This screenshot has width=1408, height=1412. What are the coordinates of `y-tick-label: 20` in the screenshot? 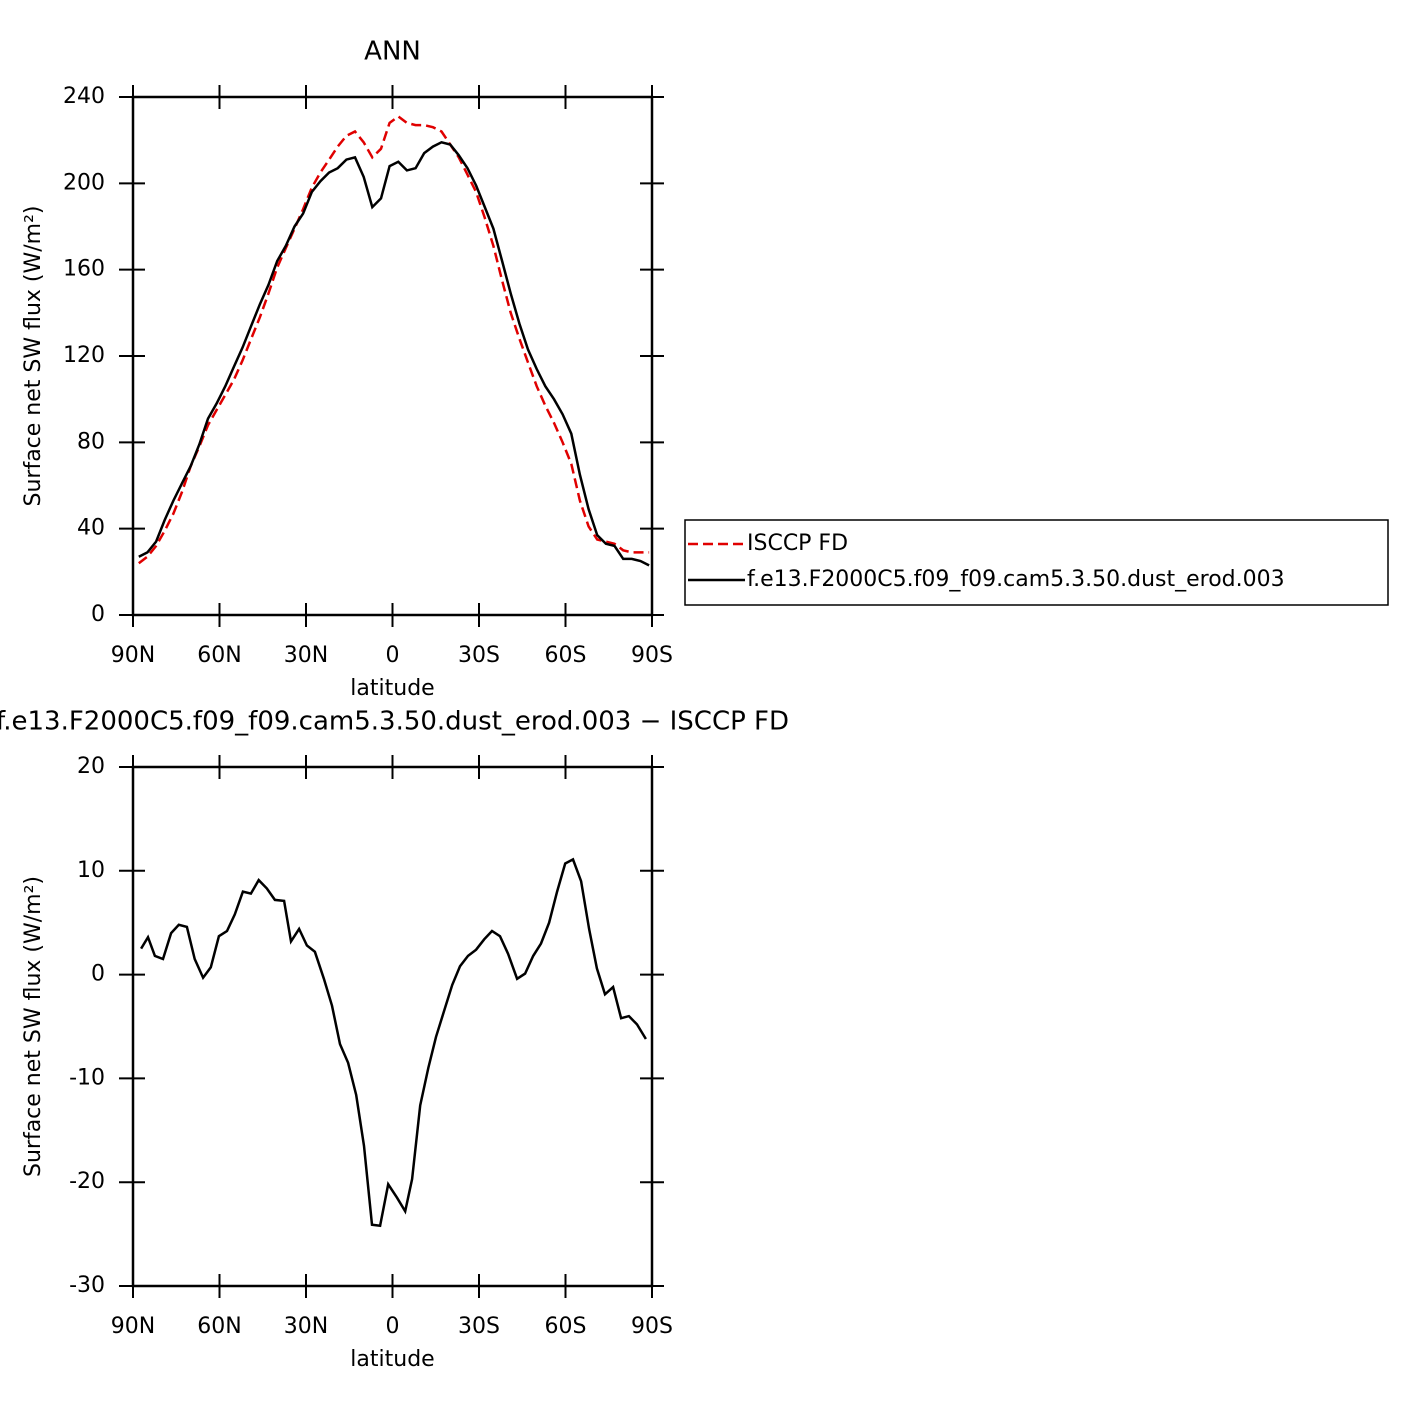 It's located at (91, 766).